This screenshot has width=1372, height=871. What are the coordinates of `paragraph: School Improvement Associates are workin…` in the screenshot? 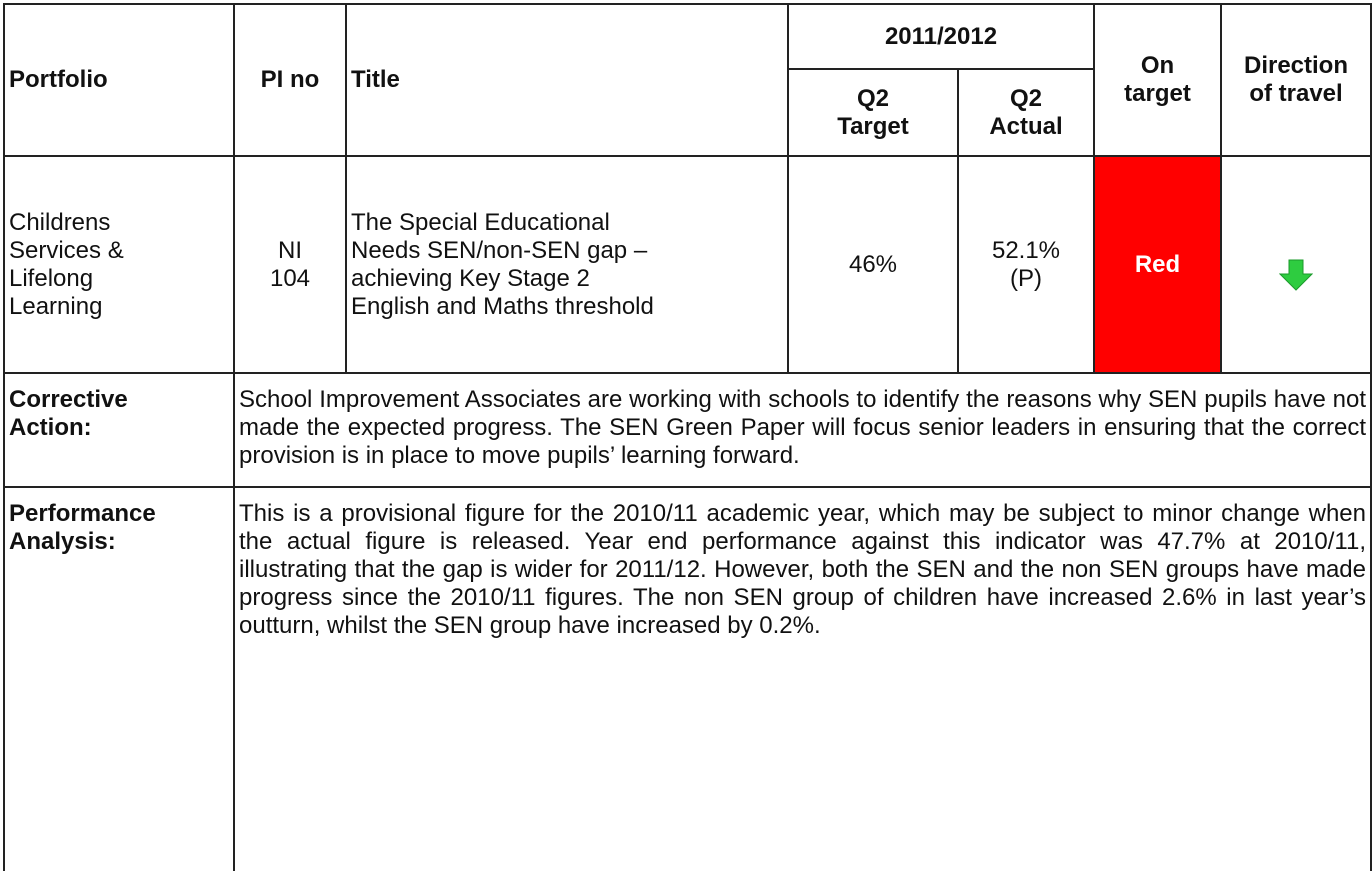 It's located at (802, 430).